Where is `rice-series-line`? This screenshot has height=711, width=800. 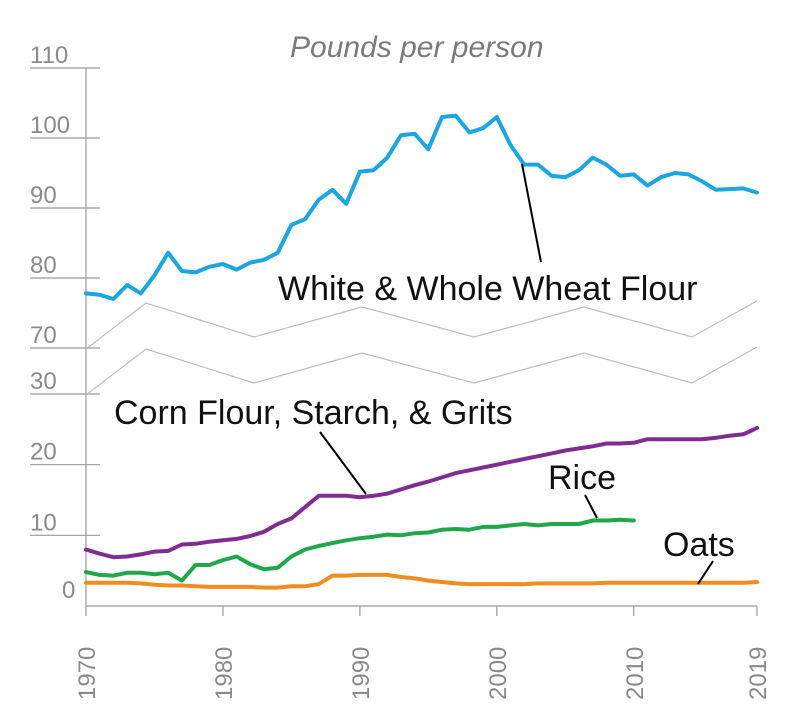 rice-series-line is located at coordinates (360, 550).